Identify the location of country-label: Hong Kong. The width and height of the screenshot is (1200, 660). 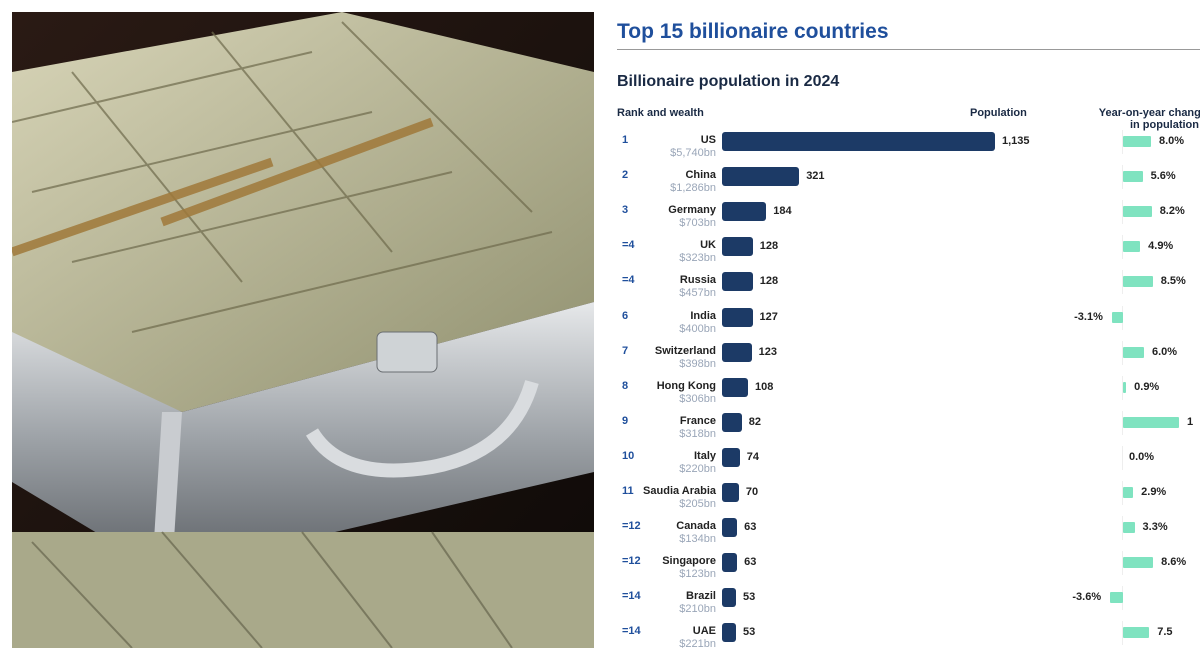
(686, 385).